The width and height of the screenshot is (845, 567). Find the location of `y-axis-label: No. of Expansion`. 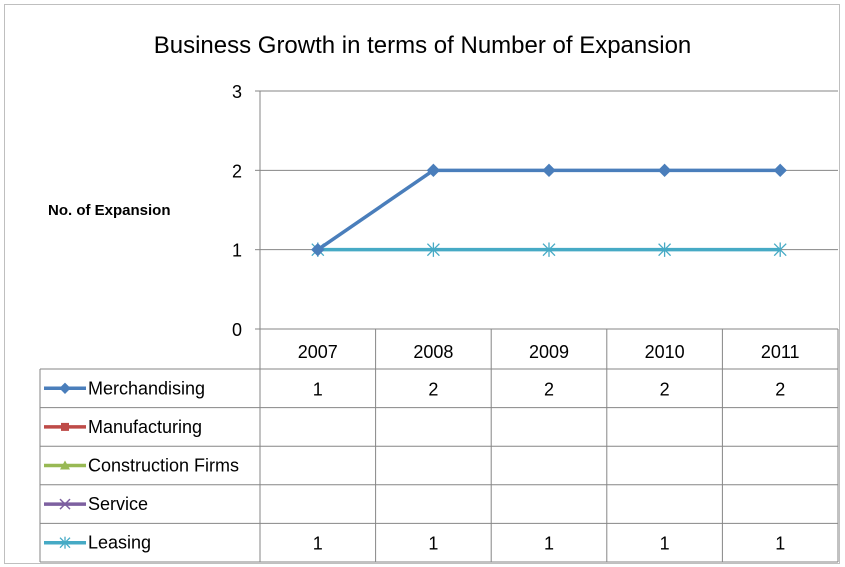

y-axis-label: No. of Expansion is located at coordinates (109, 210).